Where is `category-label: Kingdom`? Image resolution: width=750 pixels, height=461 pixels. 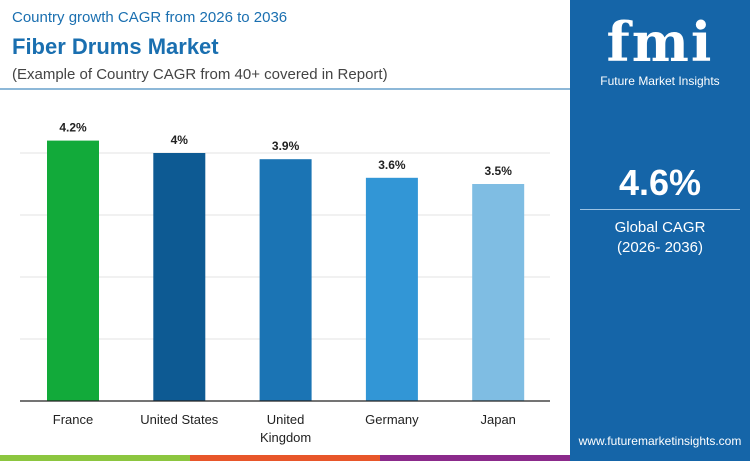 category-label: Kingdom is located at coordinates (285, 437).